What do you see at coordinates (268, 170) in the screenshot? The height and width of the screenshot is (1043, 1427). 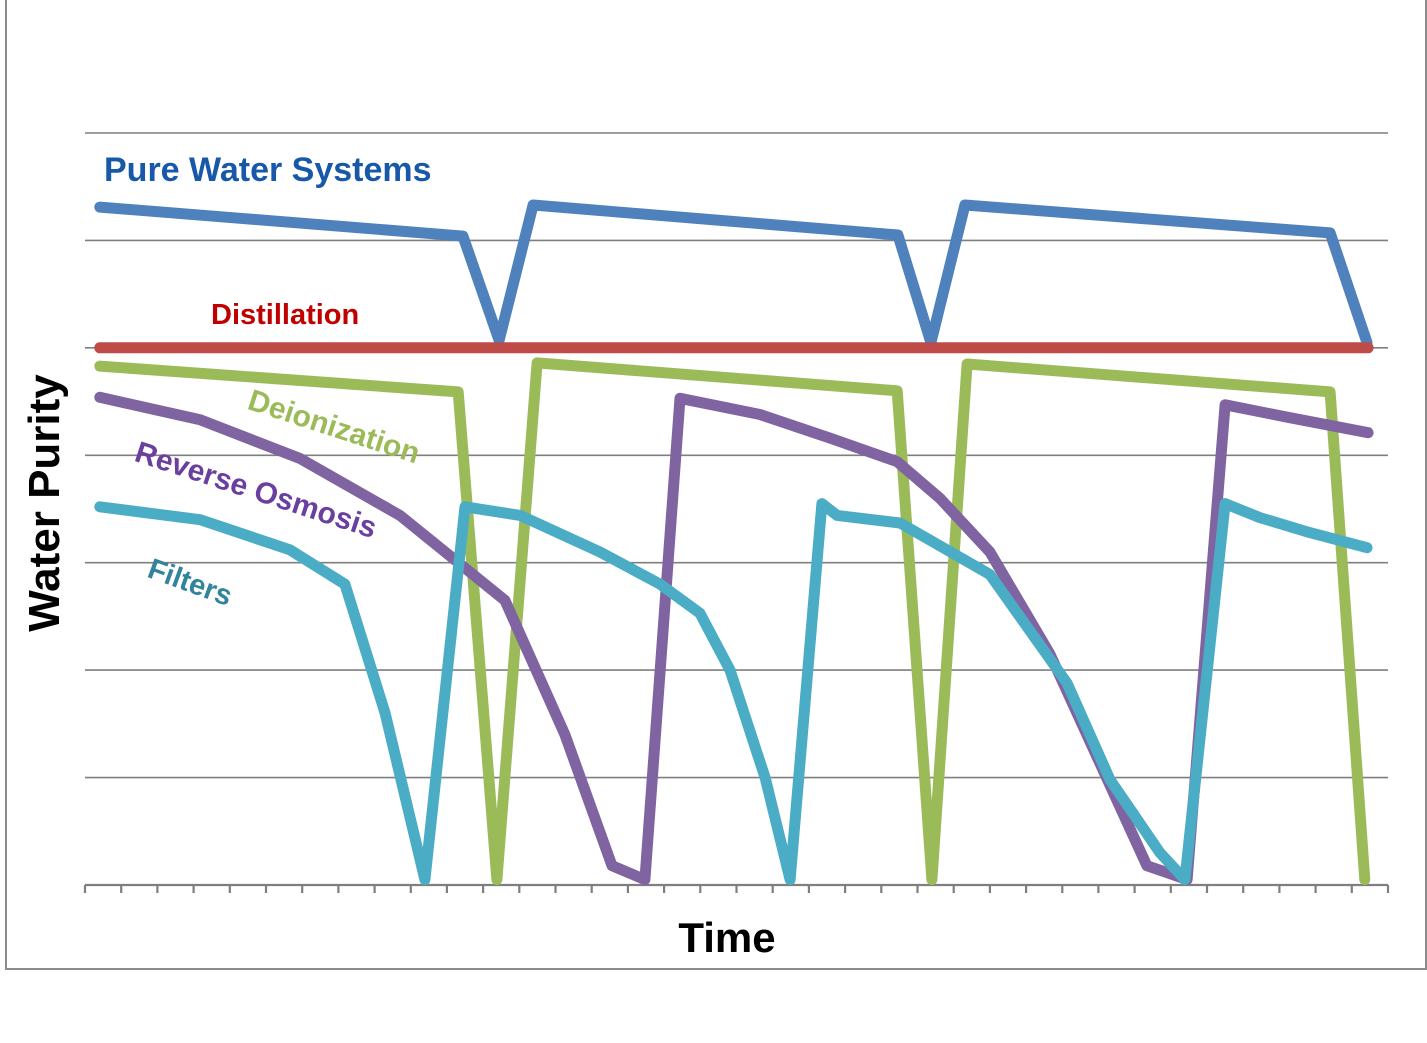 I see `series-label-pure-water-systems: Pure Water Systems` at bounding box center [268, 170].